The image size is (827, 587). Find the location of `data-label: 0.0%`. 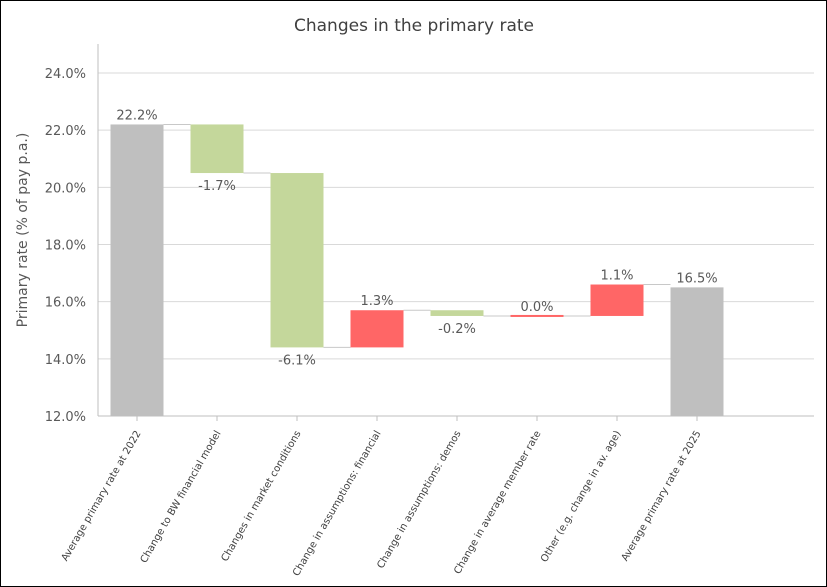

data-label: 0.0% is located at coordinates (536, 307).